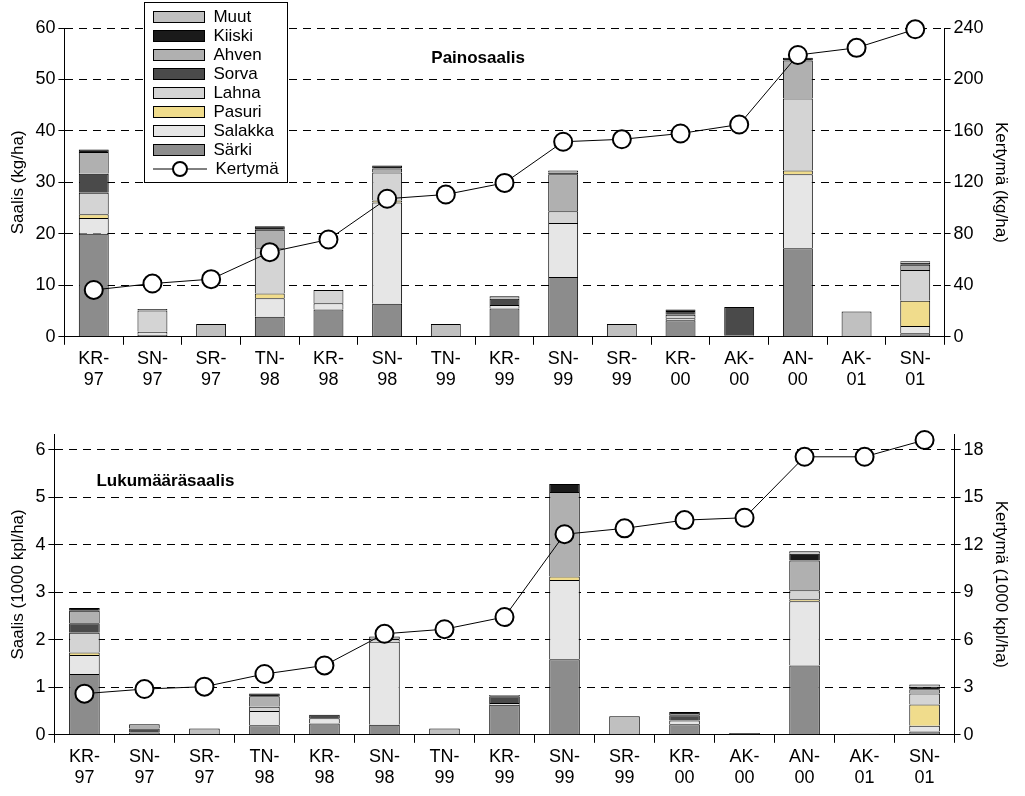 This screenshot has width=1025, height=796. Describe the element at coordinates (45, 284) in the screenshot. I see `y-tick-label: 10` at that location.